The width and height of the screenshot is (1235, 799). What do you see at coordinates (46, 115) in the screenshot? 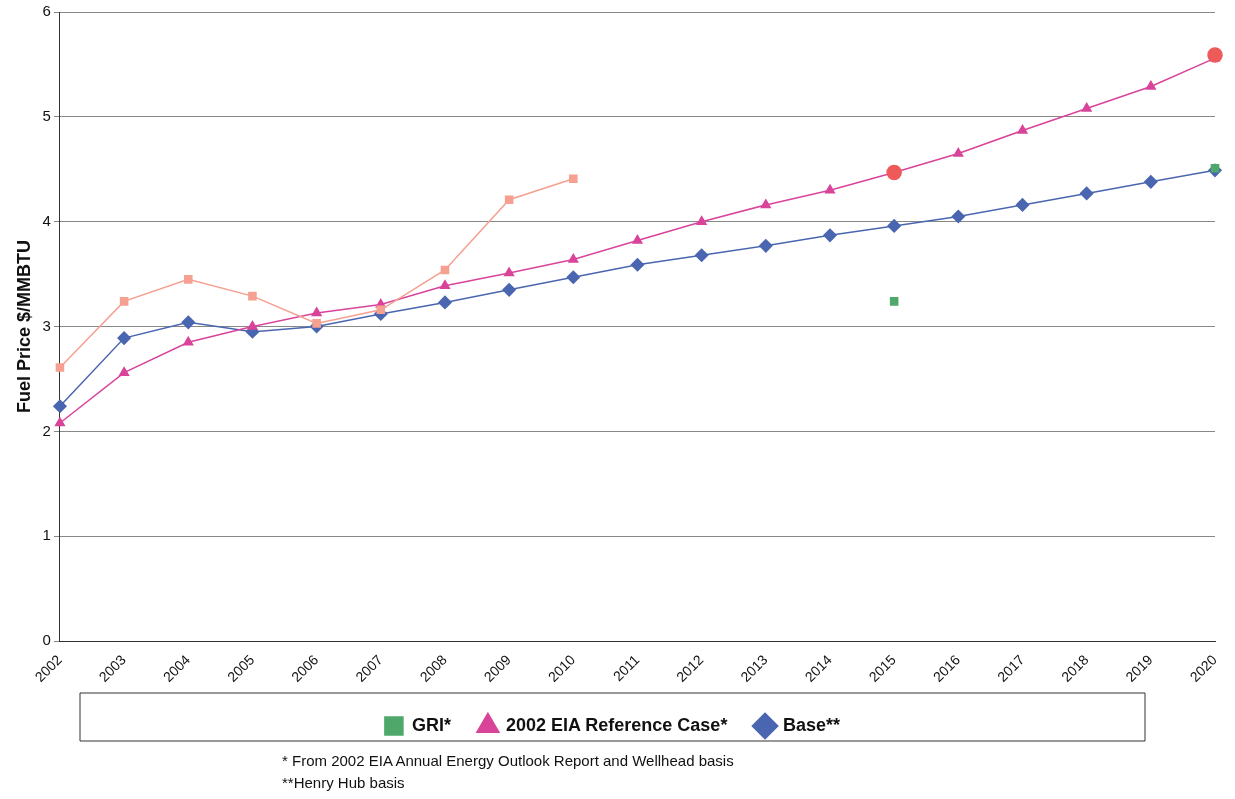
I see `y-tick-label: 5` at bounding box center [46, 115].